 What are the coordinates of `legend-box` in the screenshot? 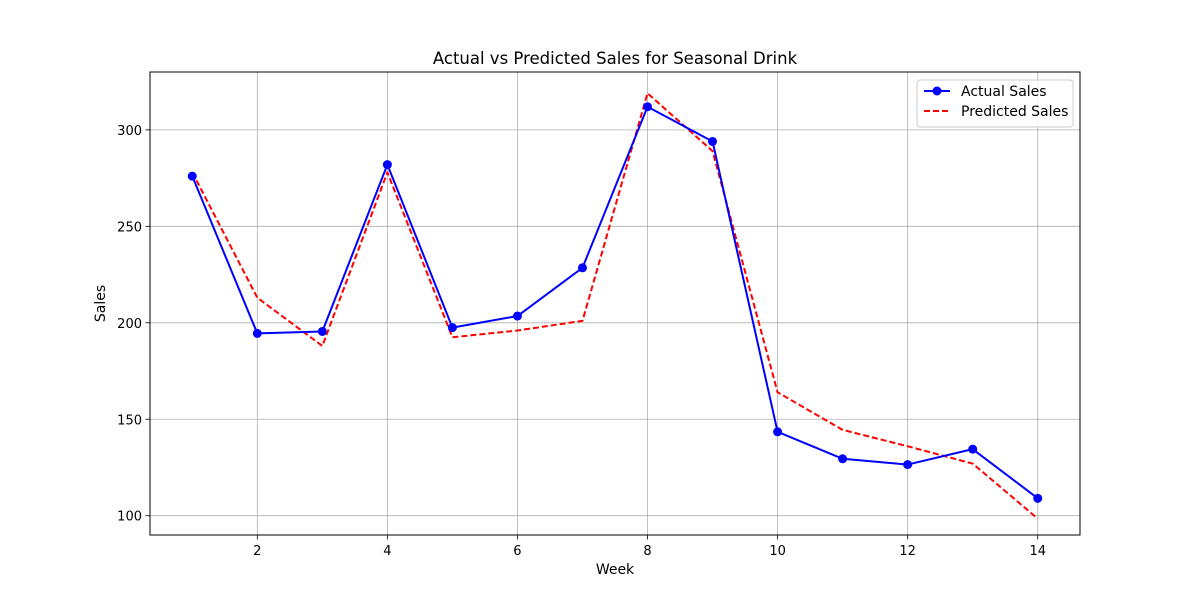 It's located at (995, 103).